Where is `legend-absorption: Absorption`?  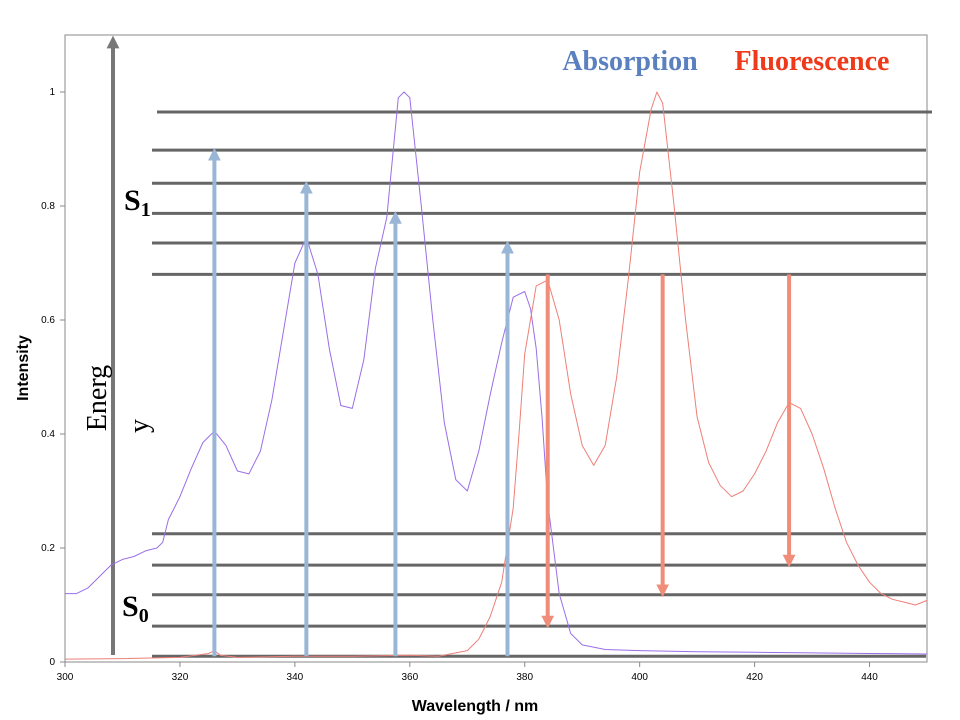
legend-absorption: Absorption is located at coordinates (630, 61).